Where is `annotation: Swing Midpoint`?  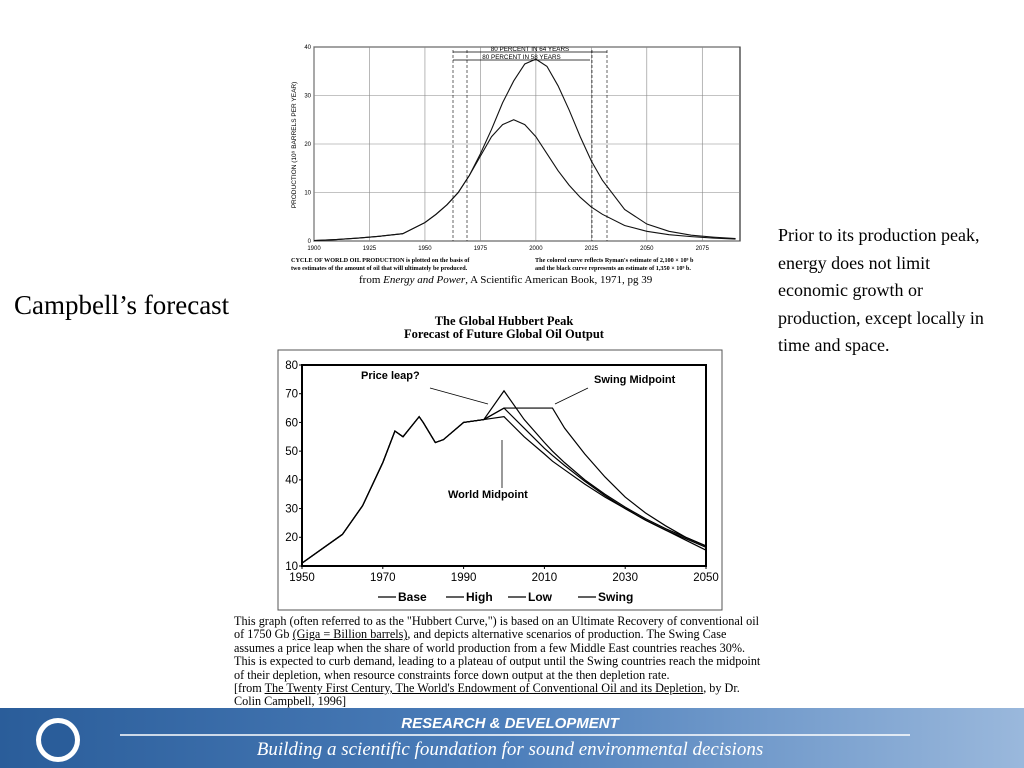
annotation: Swing Midpoint is located at coordinates (635, 380).